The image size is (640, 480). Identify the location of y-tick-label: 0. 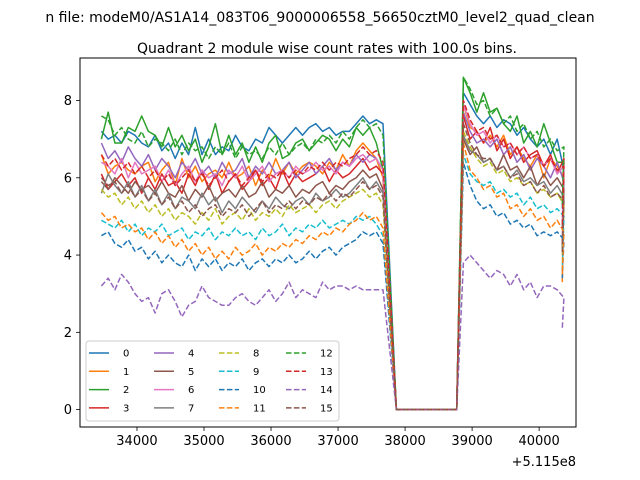
(68, 410).